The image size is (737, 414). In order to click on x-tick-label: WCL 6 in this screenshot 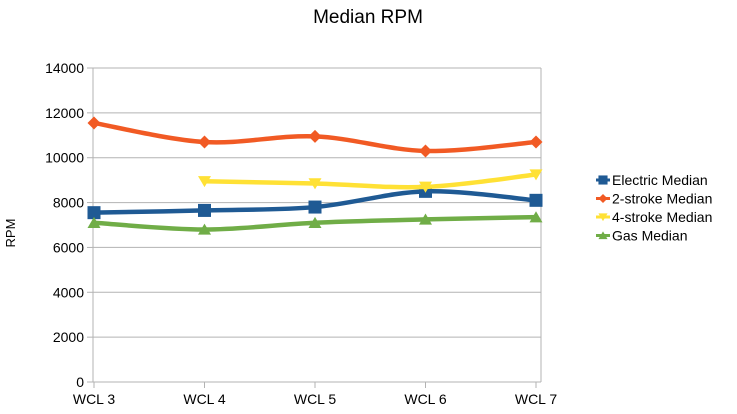, I will do `click(425, 399)`.